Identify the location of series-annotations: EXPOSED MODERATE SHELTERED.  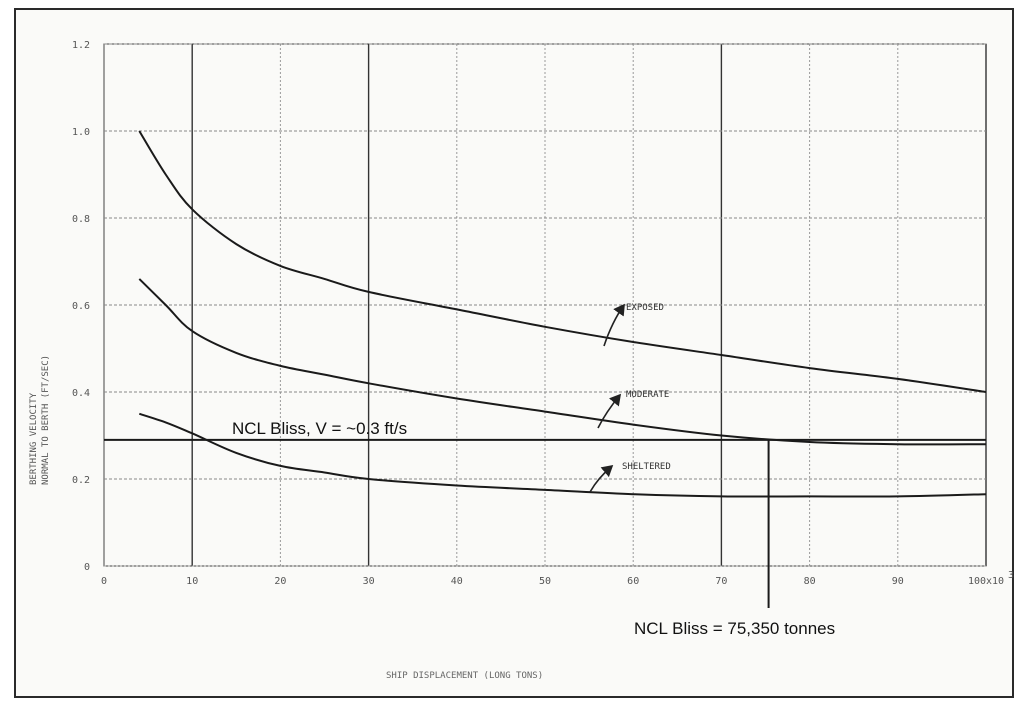
(630, 398).